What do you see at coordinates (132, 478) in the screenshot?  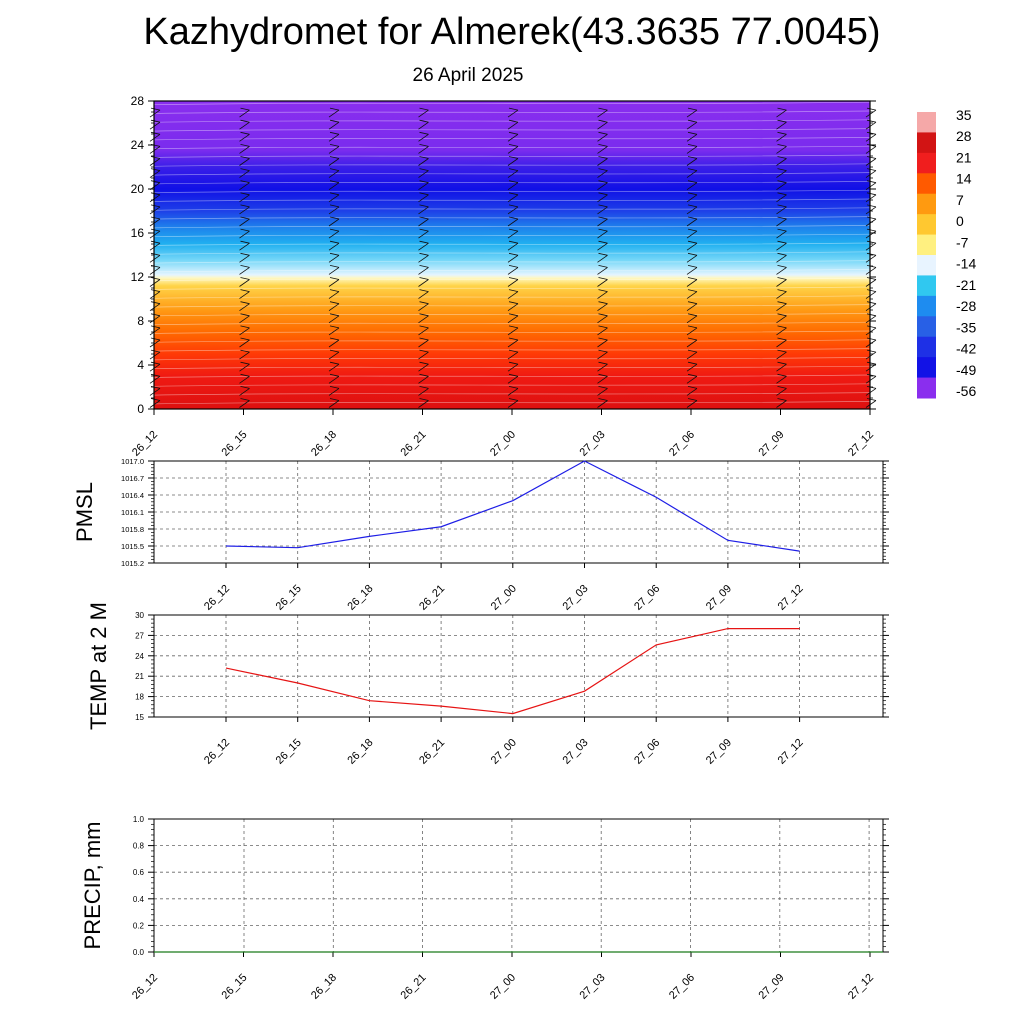 I see `y-tick-label: 1016.7` at bounding box center [132, 478].